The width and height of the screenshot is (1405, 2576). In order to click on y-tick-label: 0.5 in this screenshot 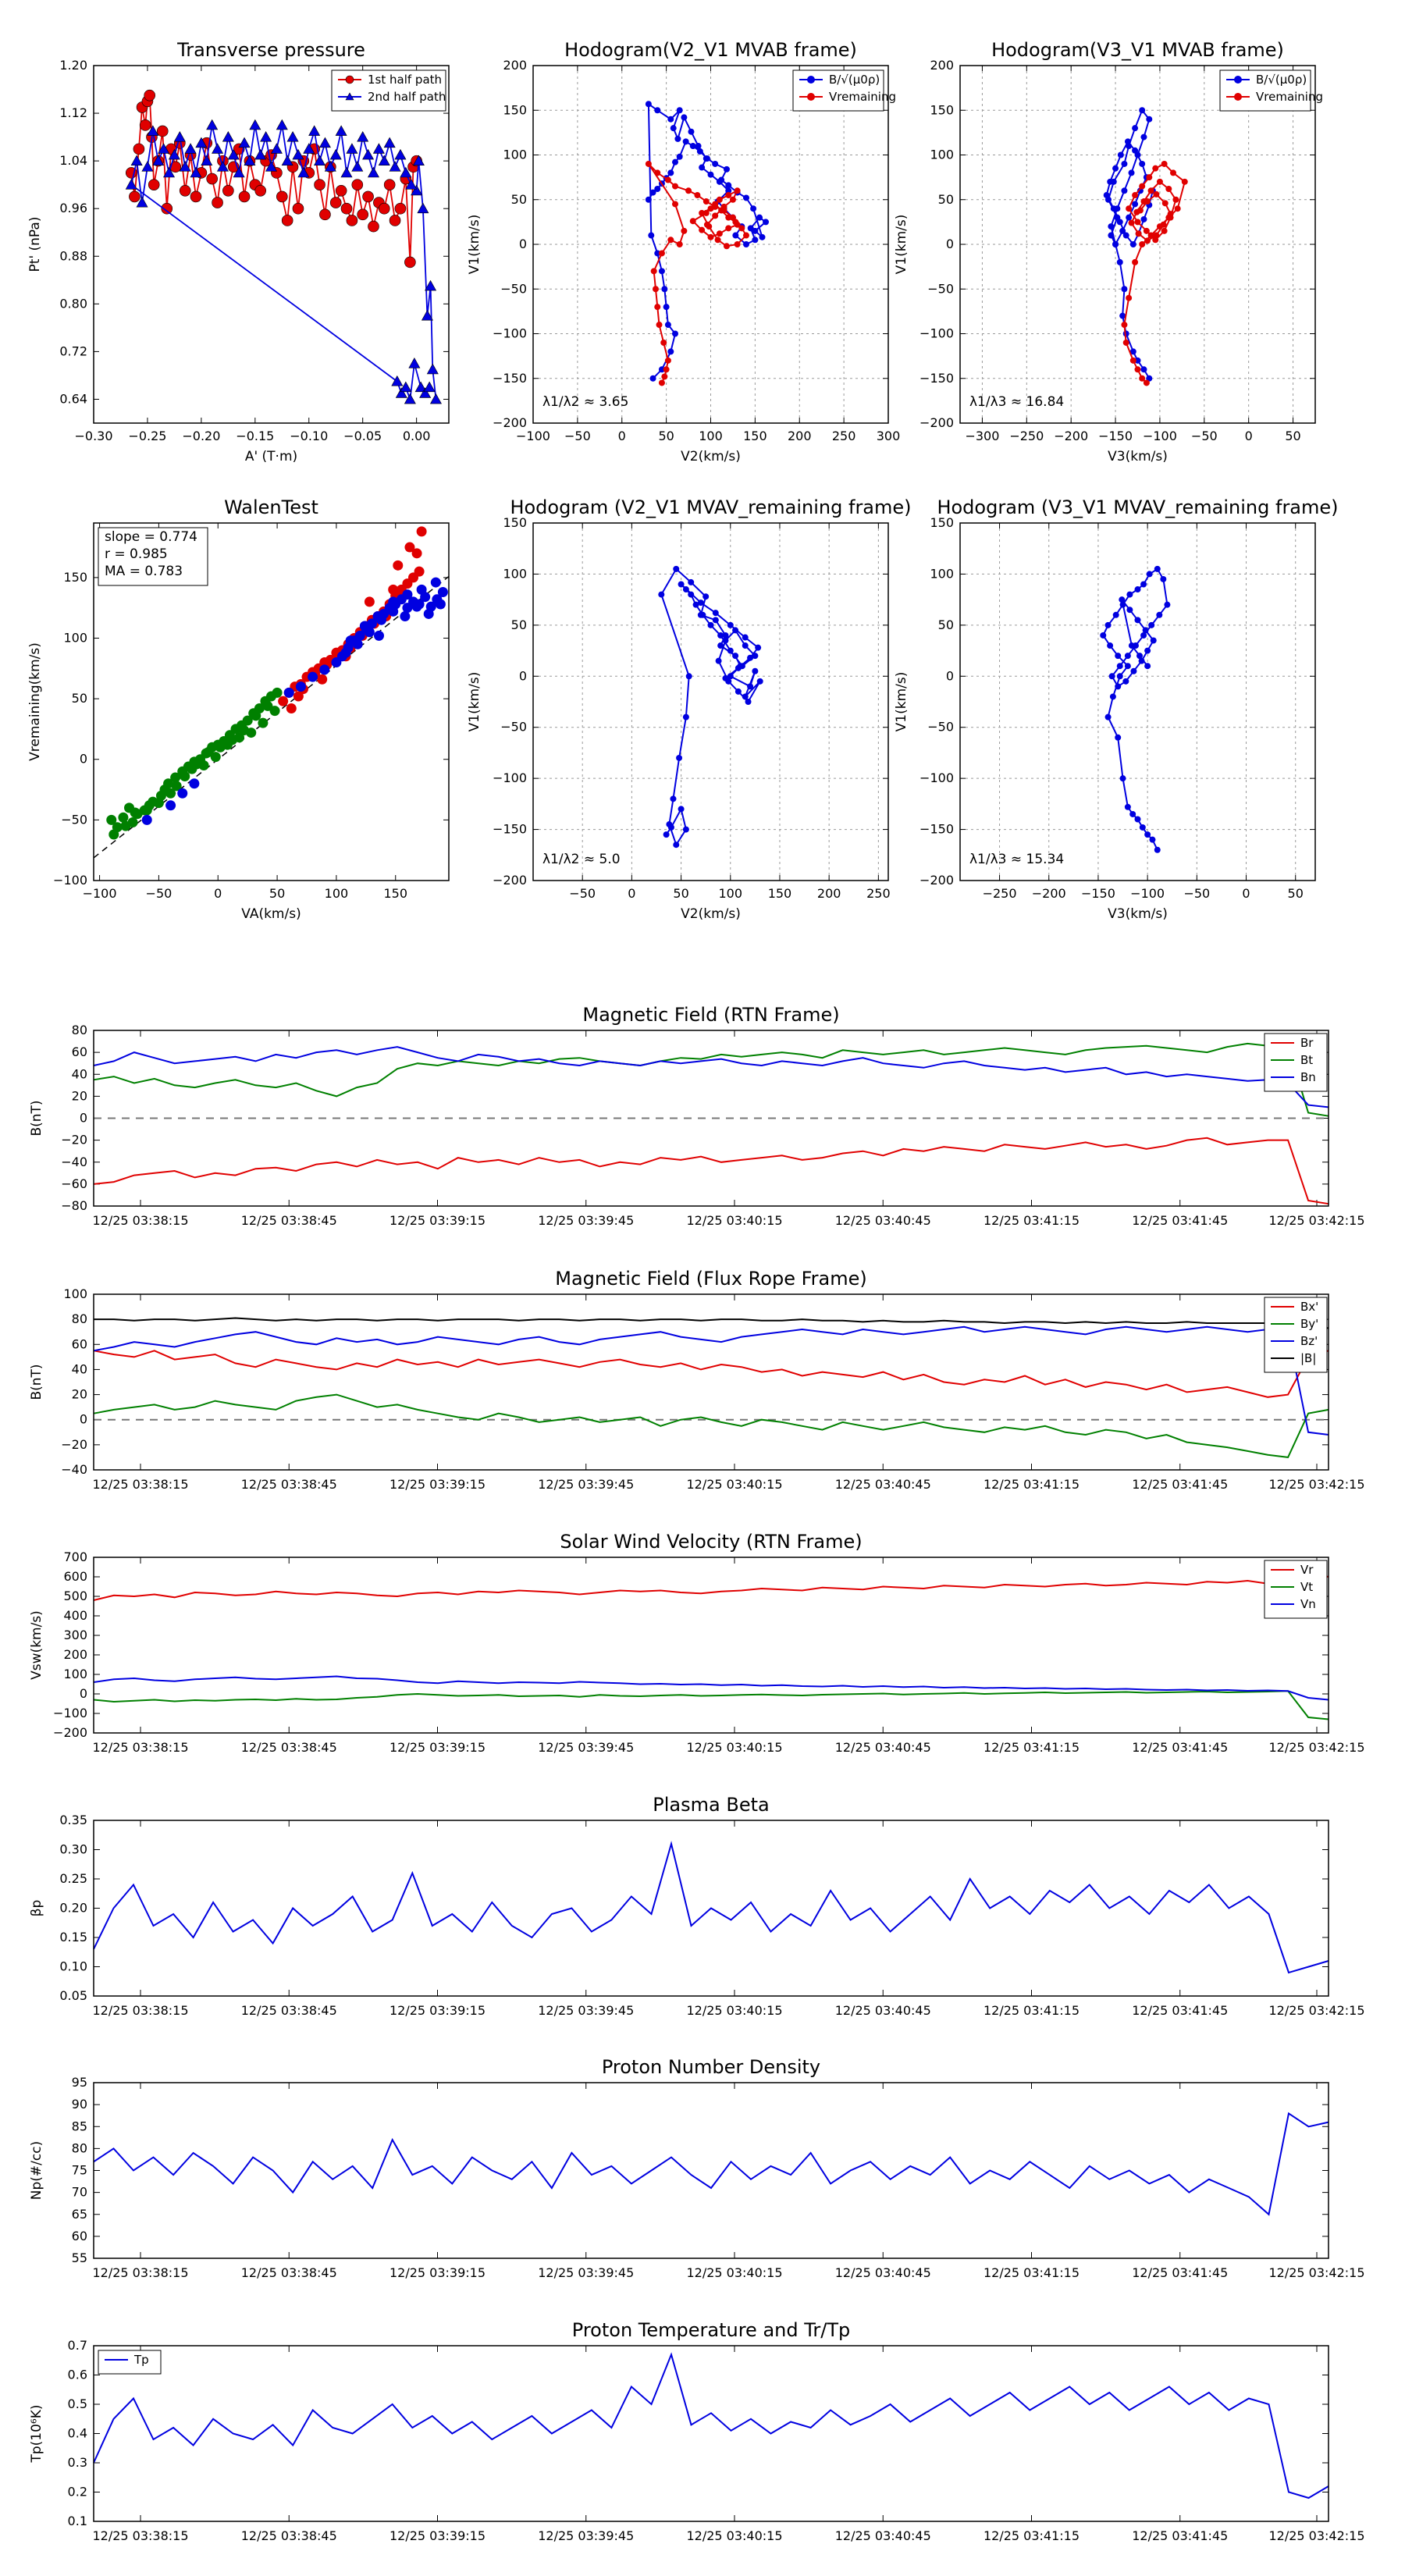, I will do `click(77, 2403)`.